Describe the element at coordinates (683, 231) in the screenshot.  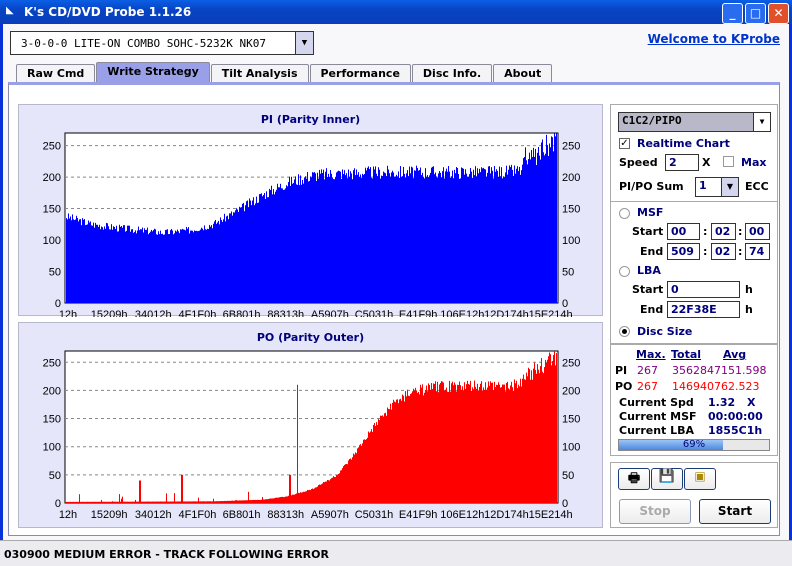
I see `msf-start-min: 00` at that location.